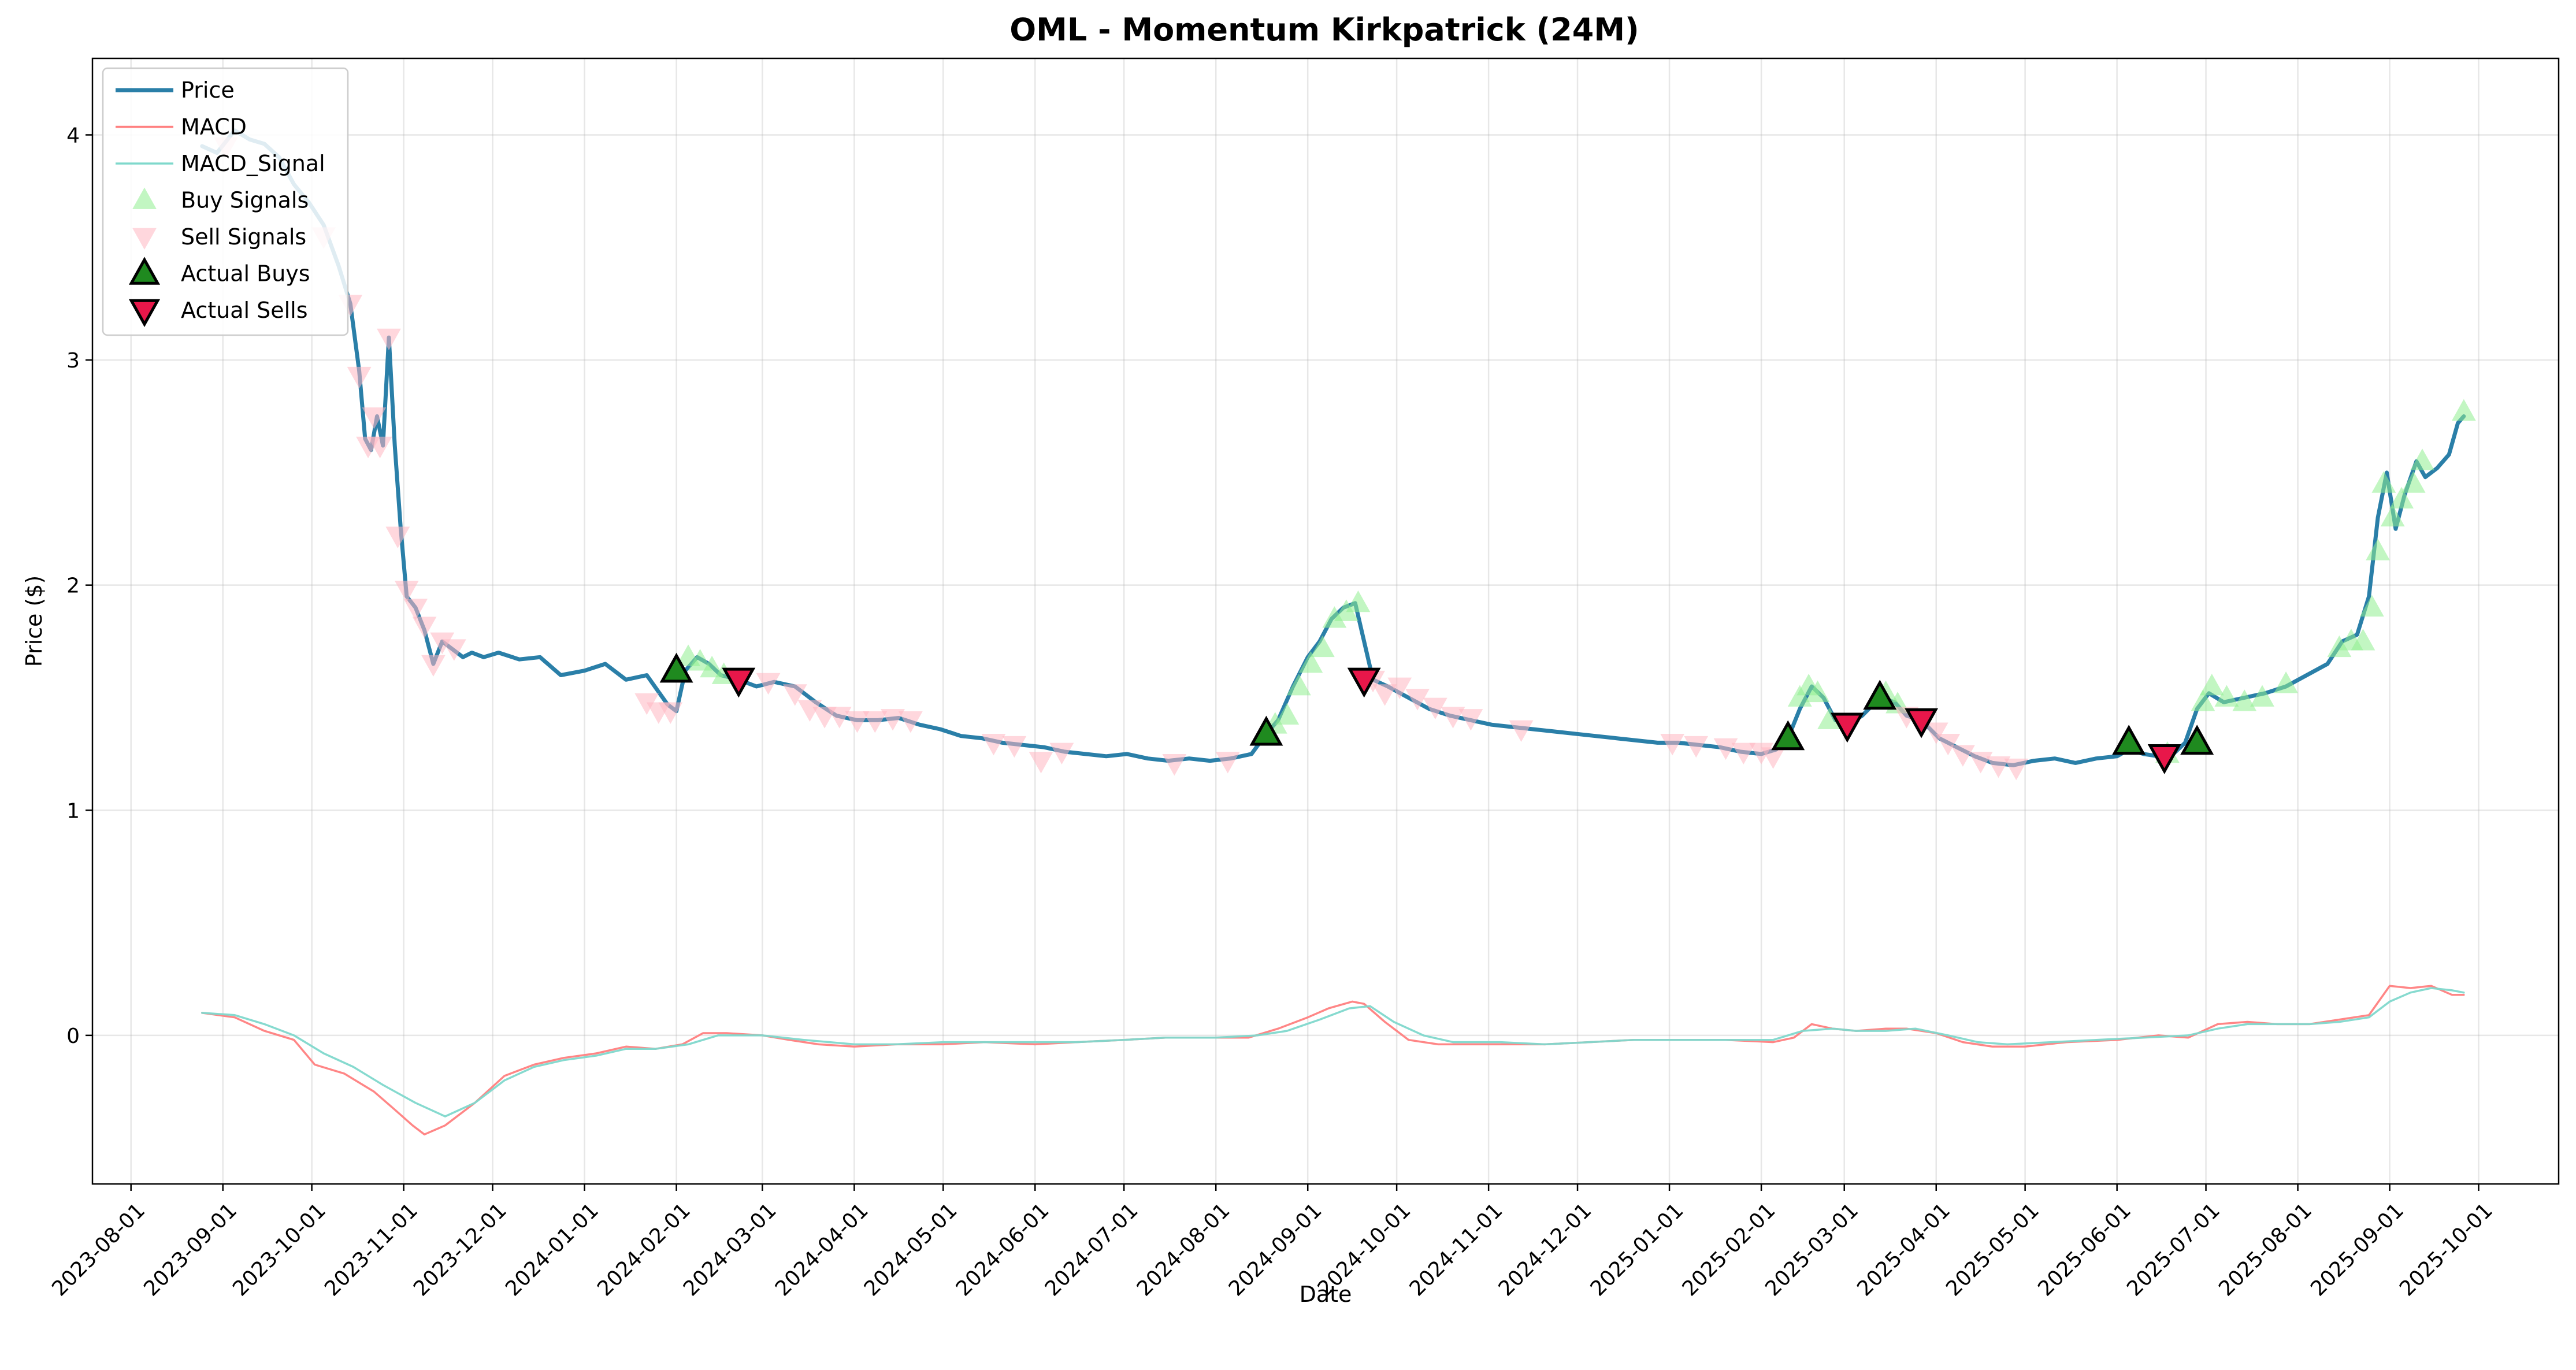  What do you see at coordinates (244, 237) in the screenshot?
I see `legend-label: Sell Signals` at bounding box center [244, 237].